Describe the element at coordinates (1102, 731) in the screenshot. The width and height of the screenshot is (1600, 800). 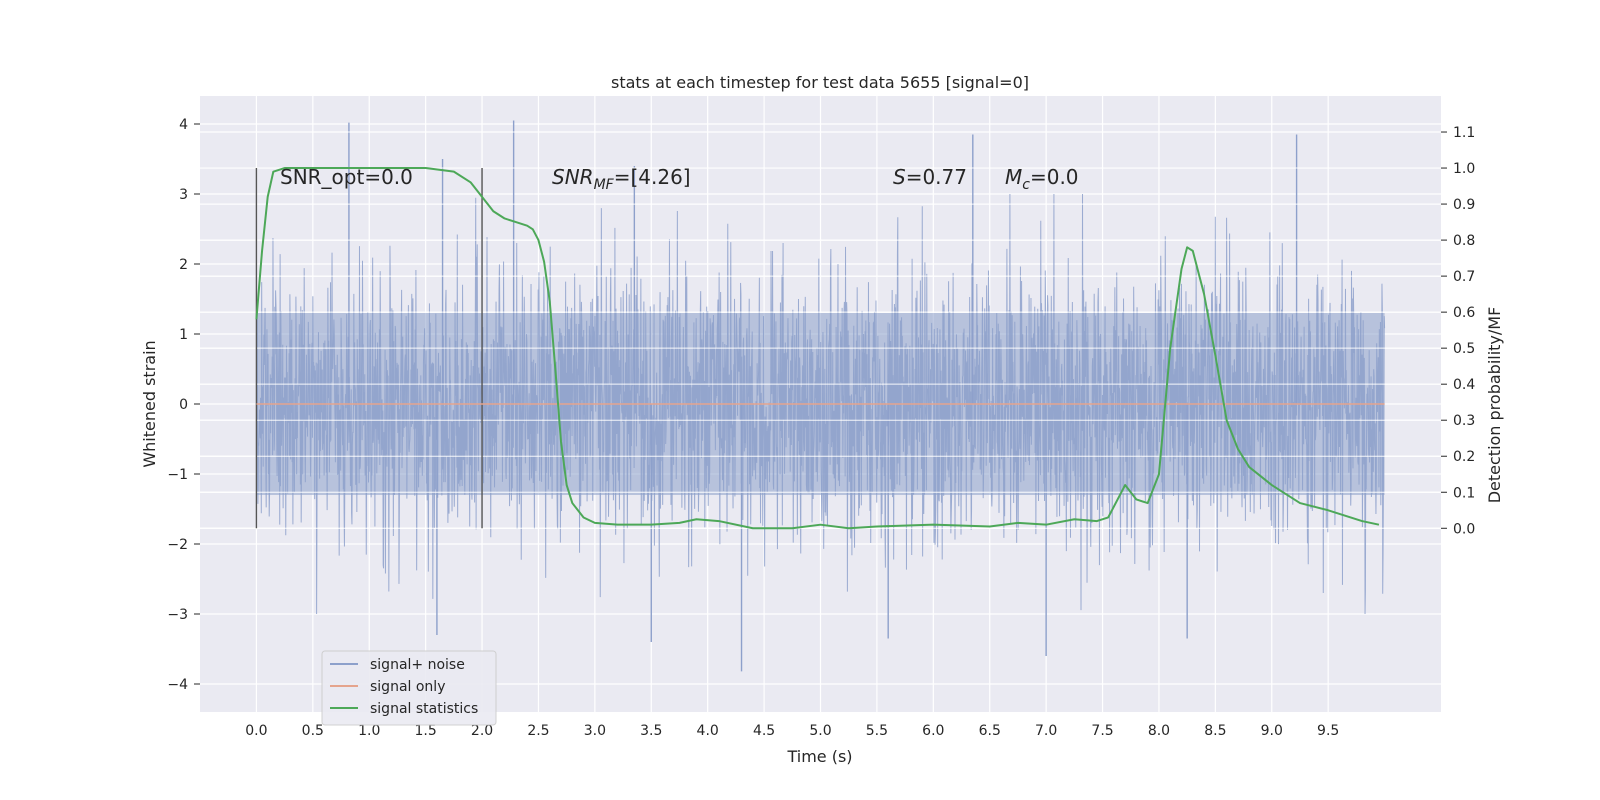
I see `x-tick-label: 7.5` at that location.